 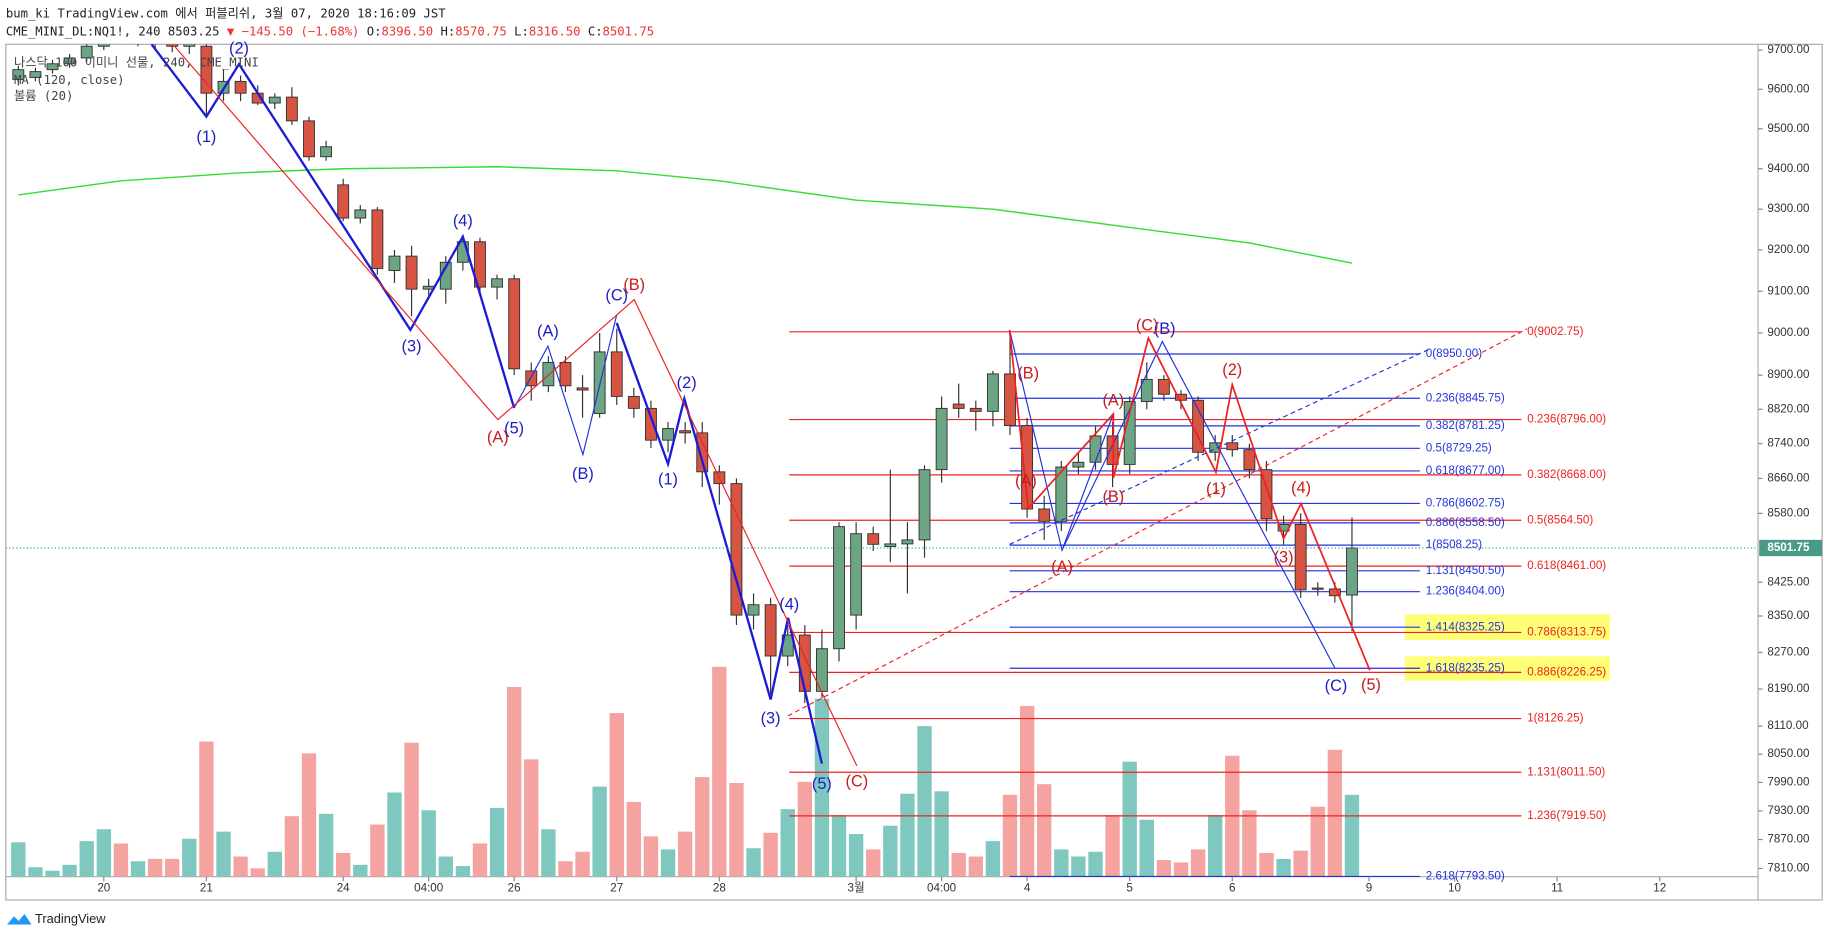 I want to click on y-tick-label: 8270.00, so click(x=1788, y=651).